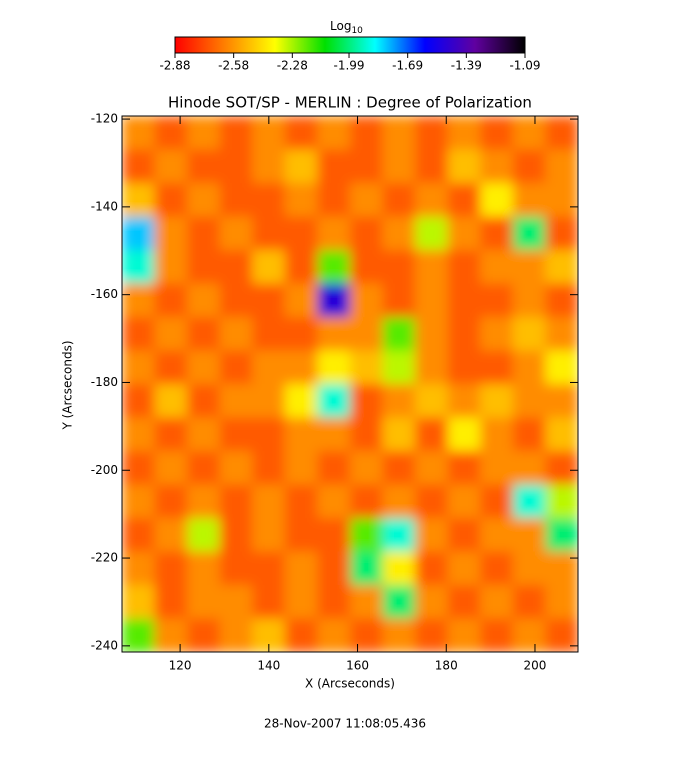 Image resolution: width=700 pixels, height=768 pixels. What do you see at coordinates (466, 66) in the screenshot?
I see `colorbar-tick-label: -1.39` at bounding box center [466, 66].